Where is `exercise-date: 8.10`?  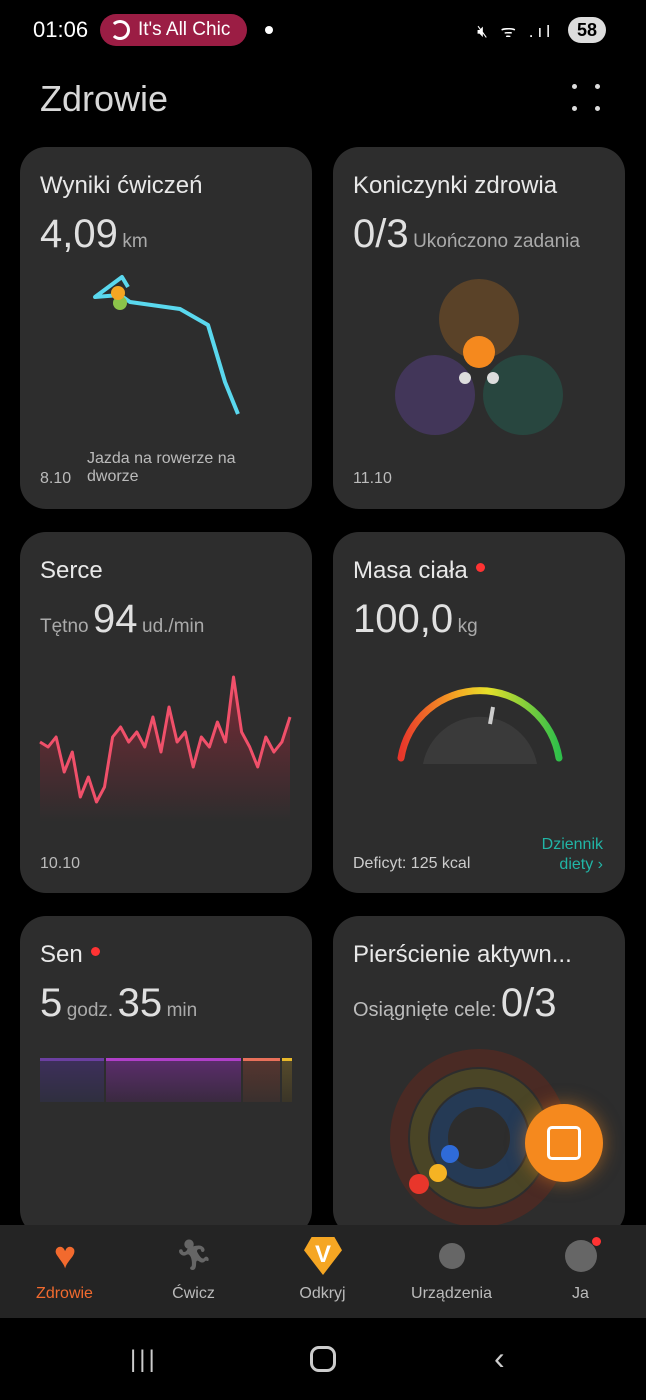
exercise-date: 8.10 is located at coordinates (56, 478).